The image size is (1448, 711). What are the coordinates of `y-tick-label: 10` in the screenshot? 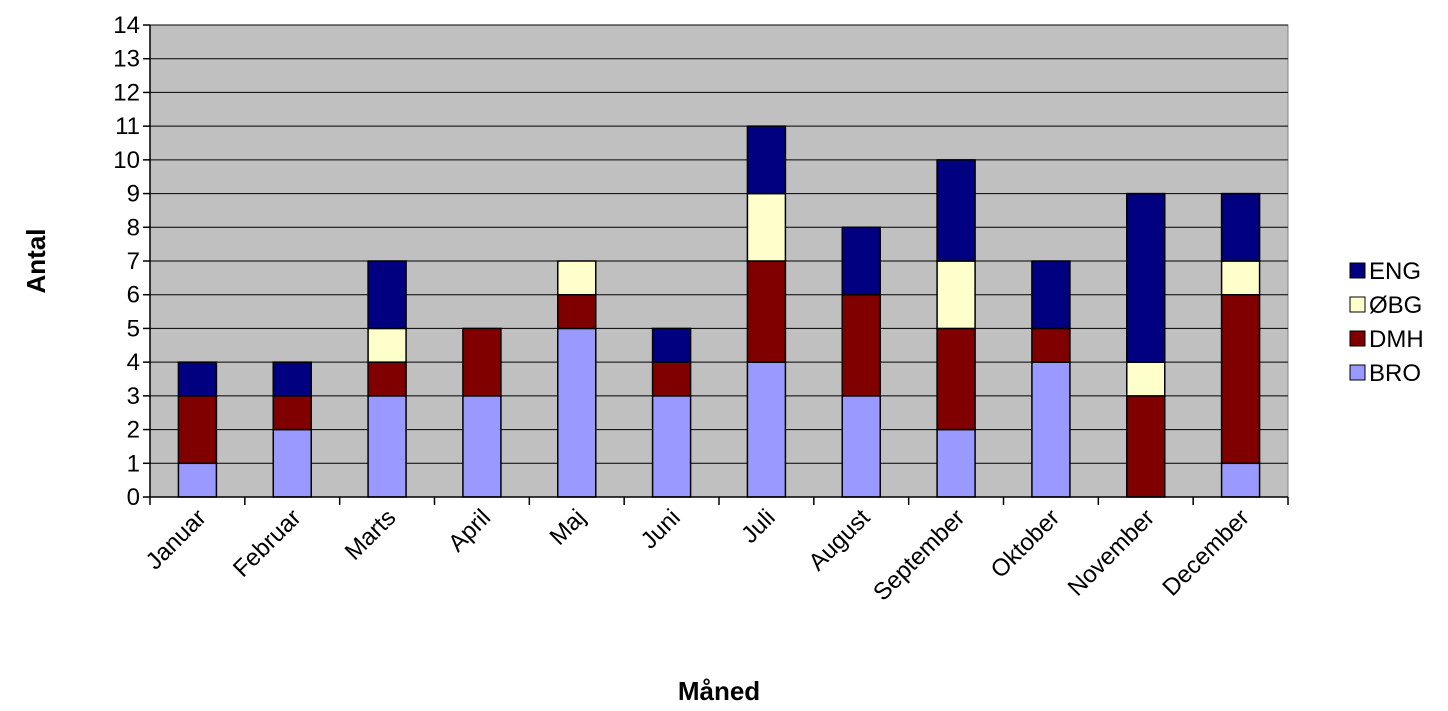 It's located at (126, 160).